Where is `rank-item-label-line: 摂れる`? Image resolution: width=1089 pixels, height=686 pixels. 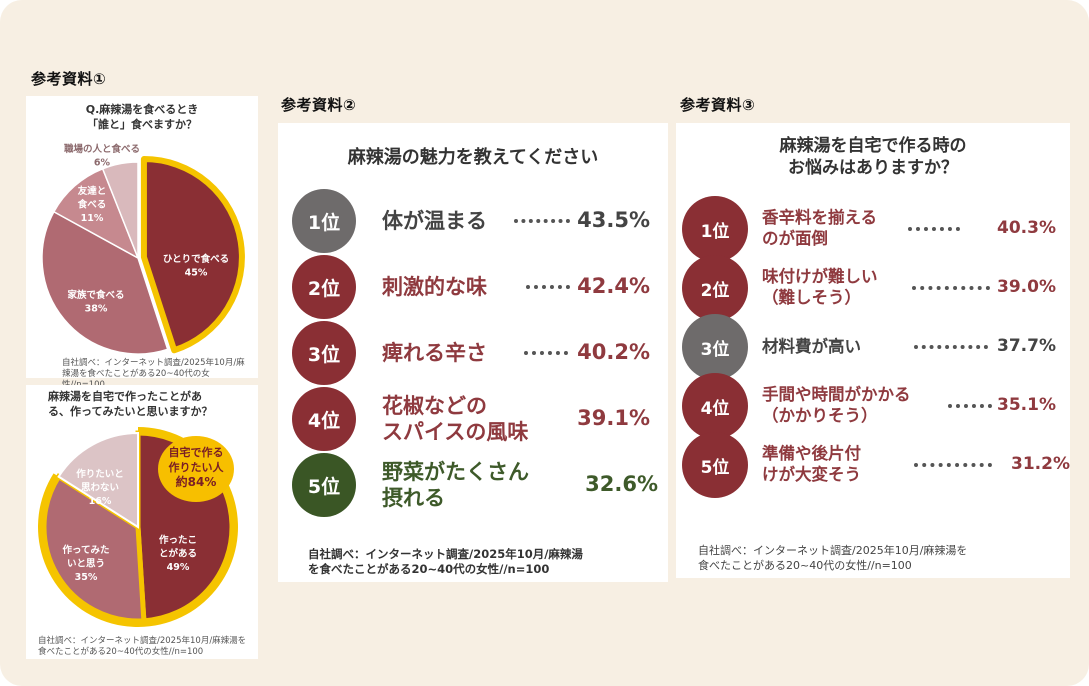
rank-item-label-line: 摂れる is located at coordinates (413, 498).